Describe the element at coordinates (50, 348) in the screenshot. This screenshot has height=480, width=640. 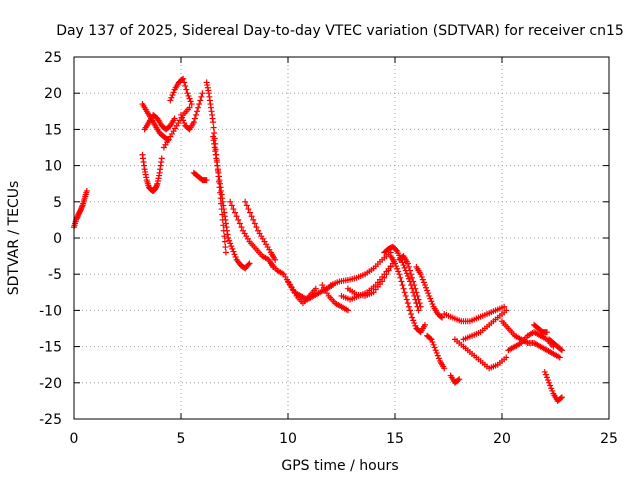
I see `y-tick-label: -15` at that location.